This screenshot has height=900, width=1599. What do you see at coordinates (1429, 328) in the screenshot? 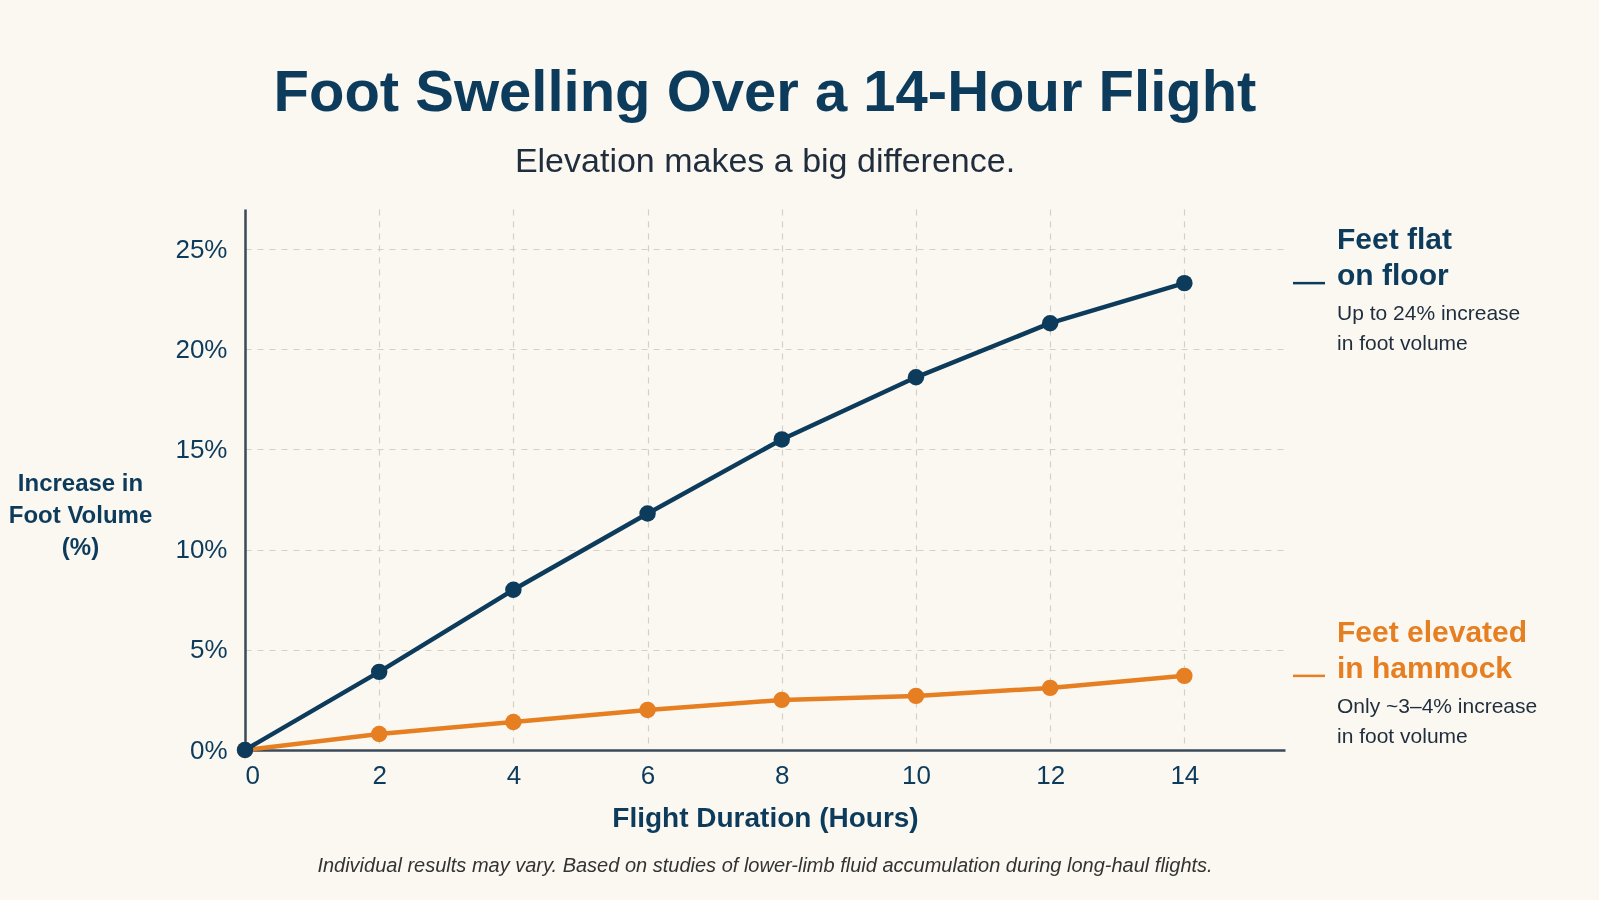
I see `text: Up to 24% increase in foot volume` at bounding box center [1429, 328].